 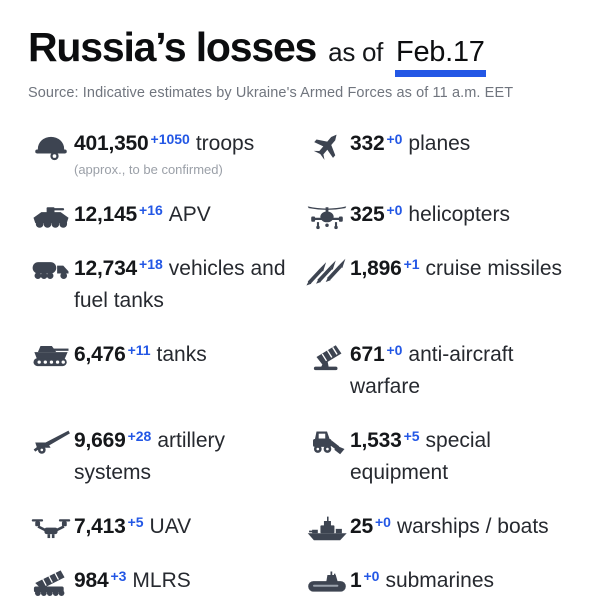 I want to click on stat-value: 12,734, so click(x=106, y=268).